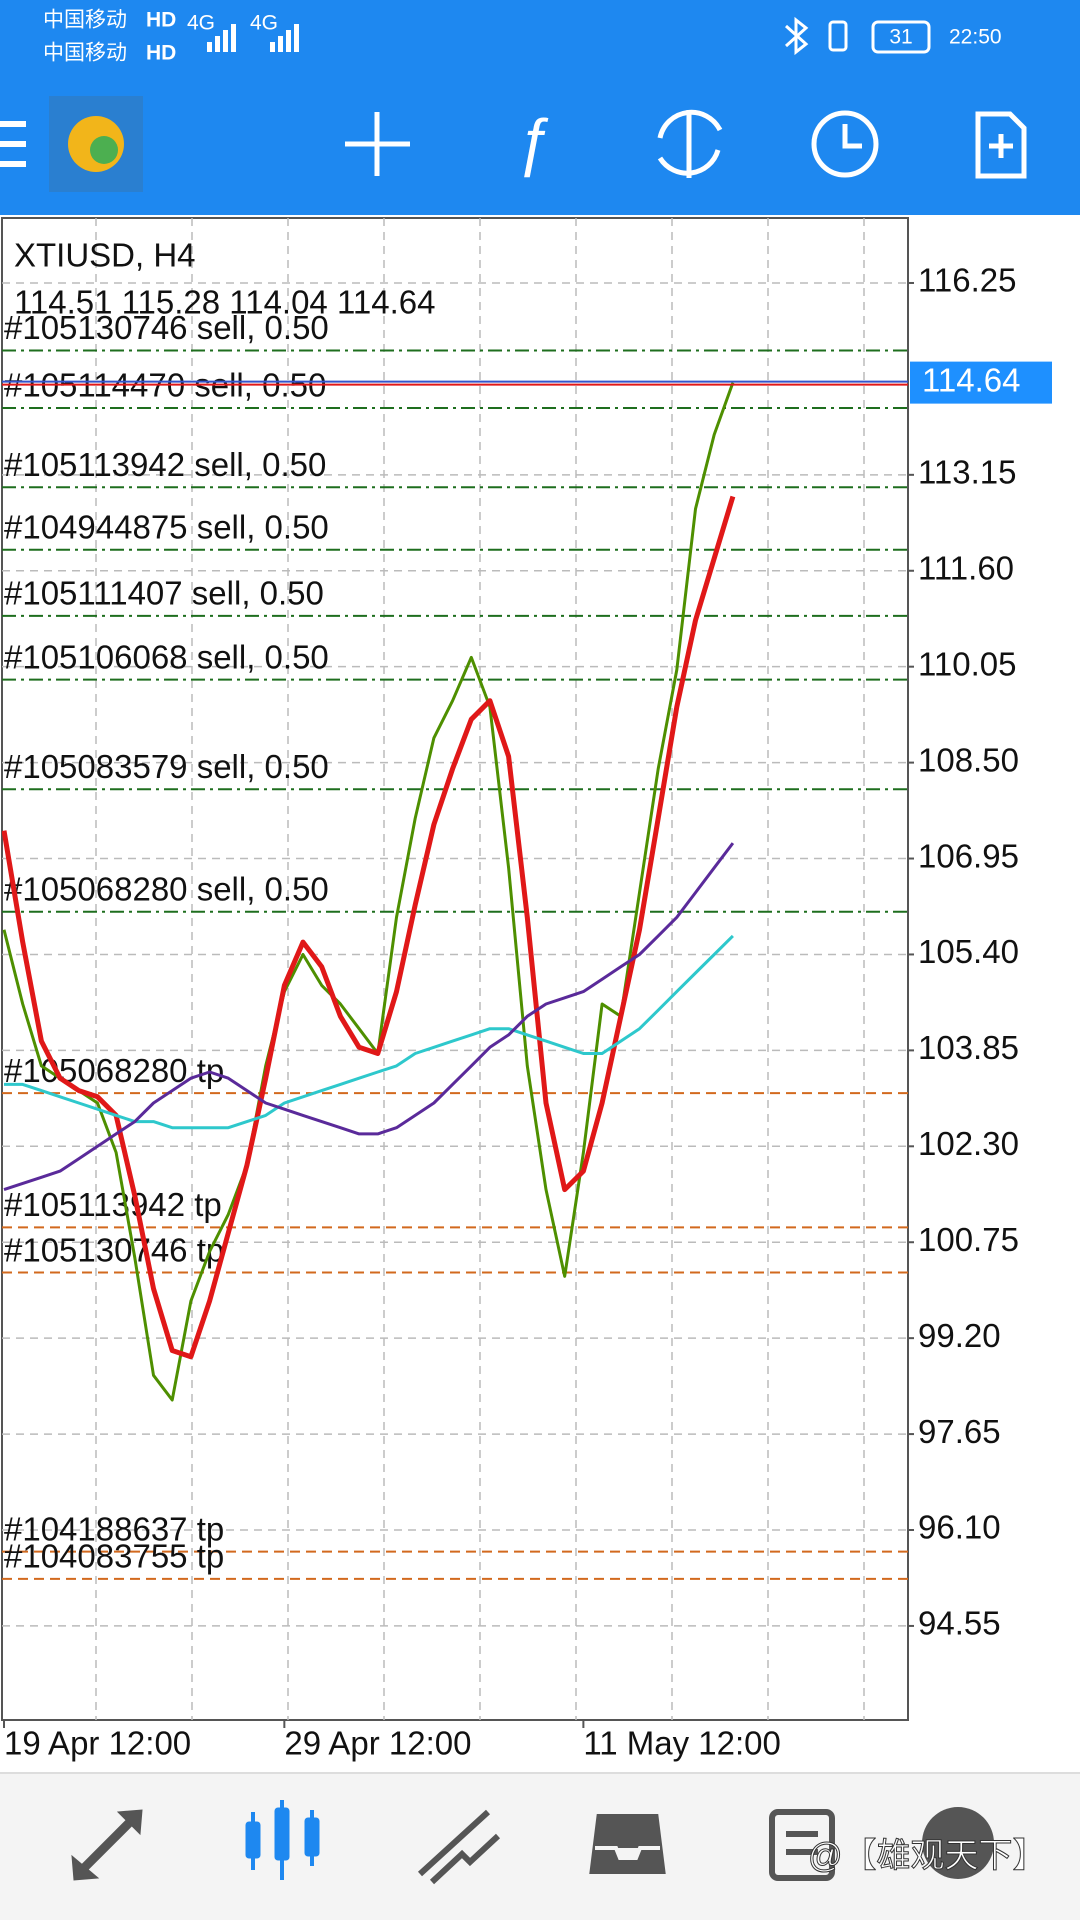  Describe the element at coordinates (1001, 145) in the screenshot. I see `new-order-button` at that location.